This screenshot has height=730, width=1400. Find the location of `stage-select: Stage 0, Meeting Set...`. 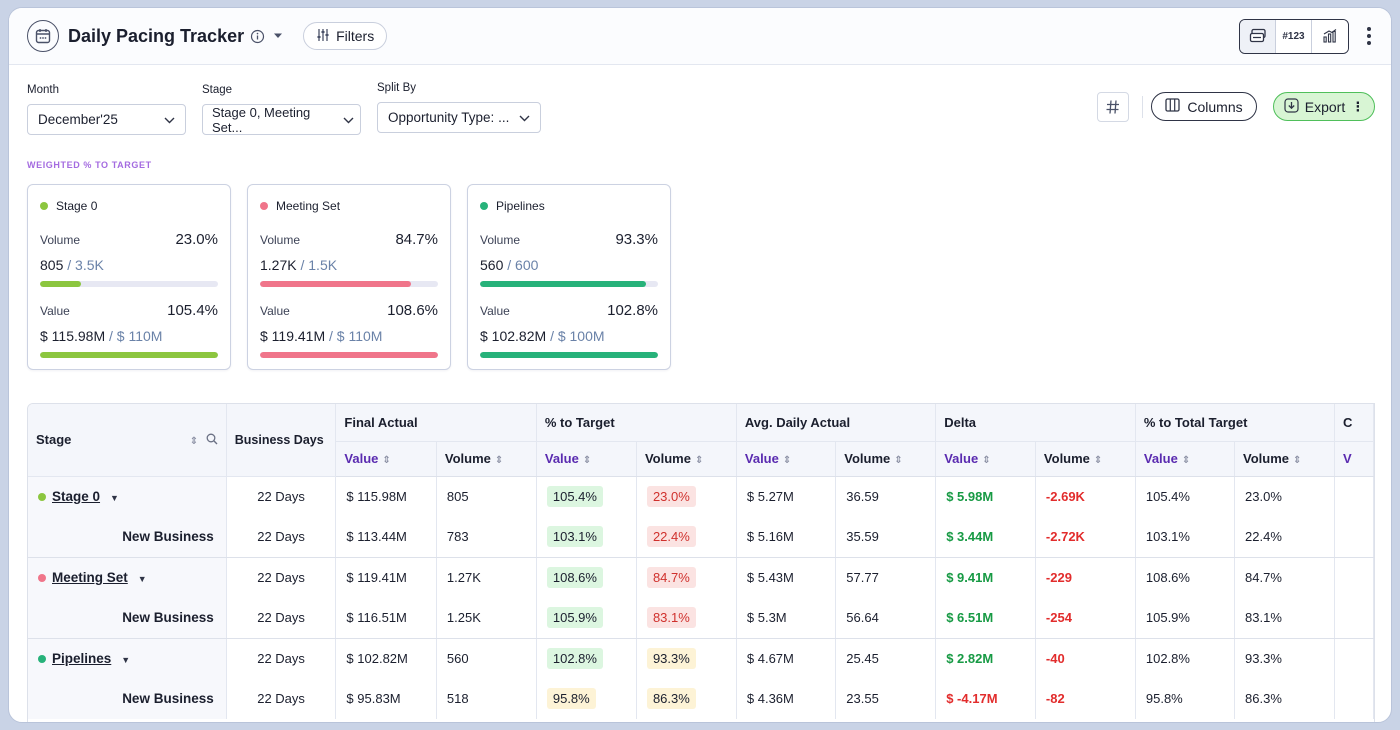

stage-select: Stage 0, Meeting Set... is located at coordinates (281, 119).